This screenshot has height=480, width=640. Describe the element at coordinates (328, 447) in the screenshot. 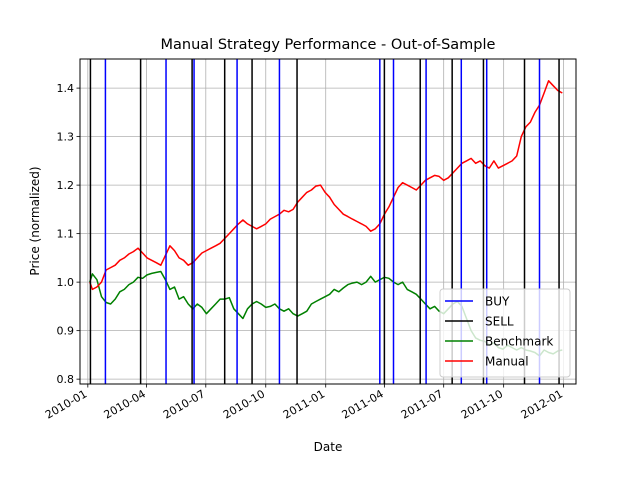

I see `x-axis-label: Date` at that location.